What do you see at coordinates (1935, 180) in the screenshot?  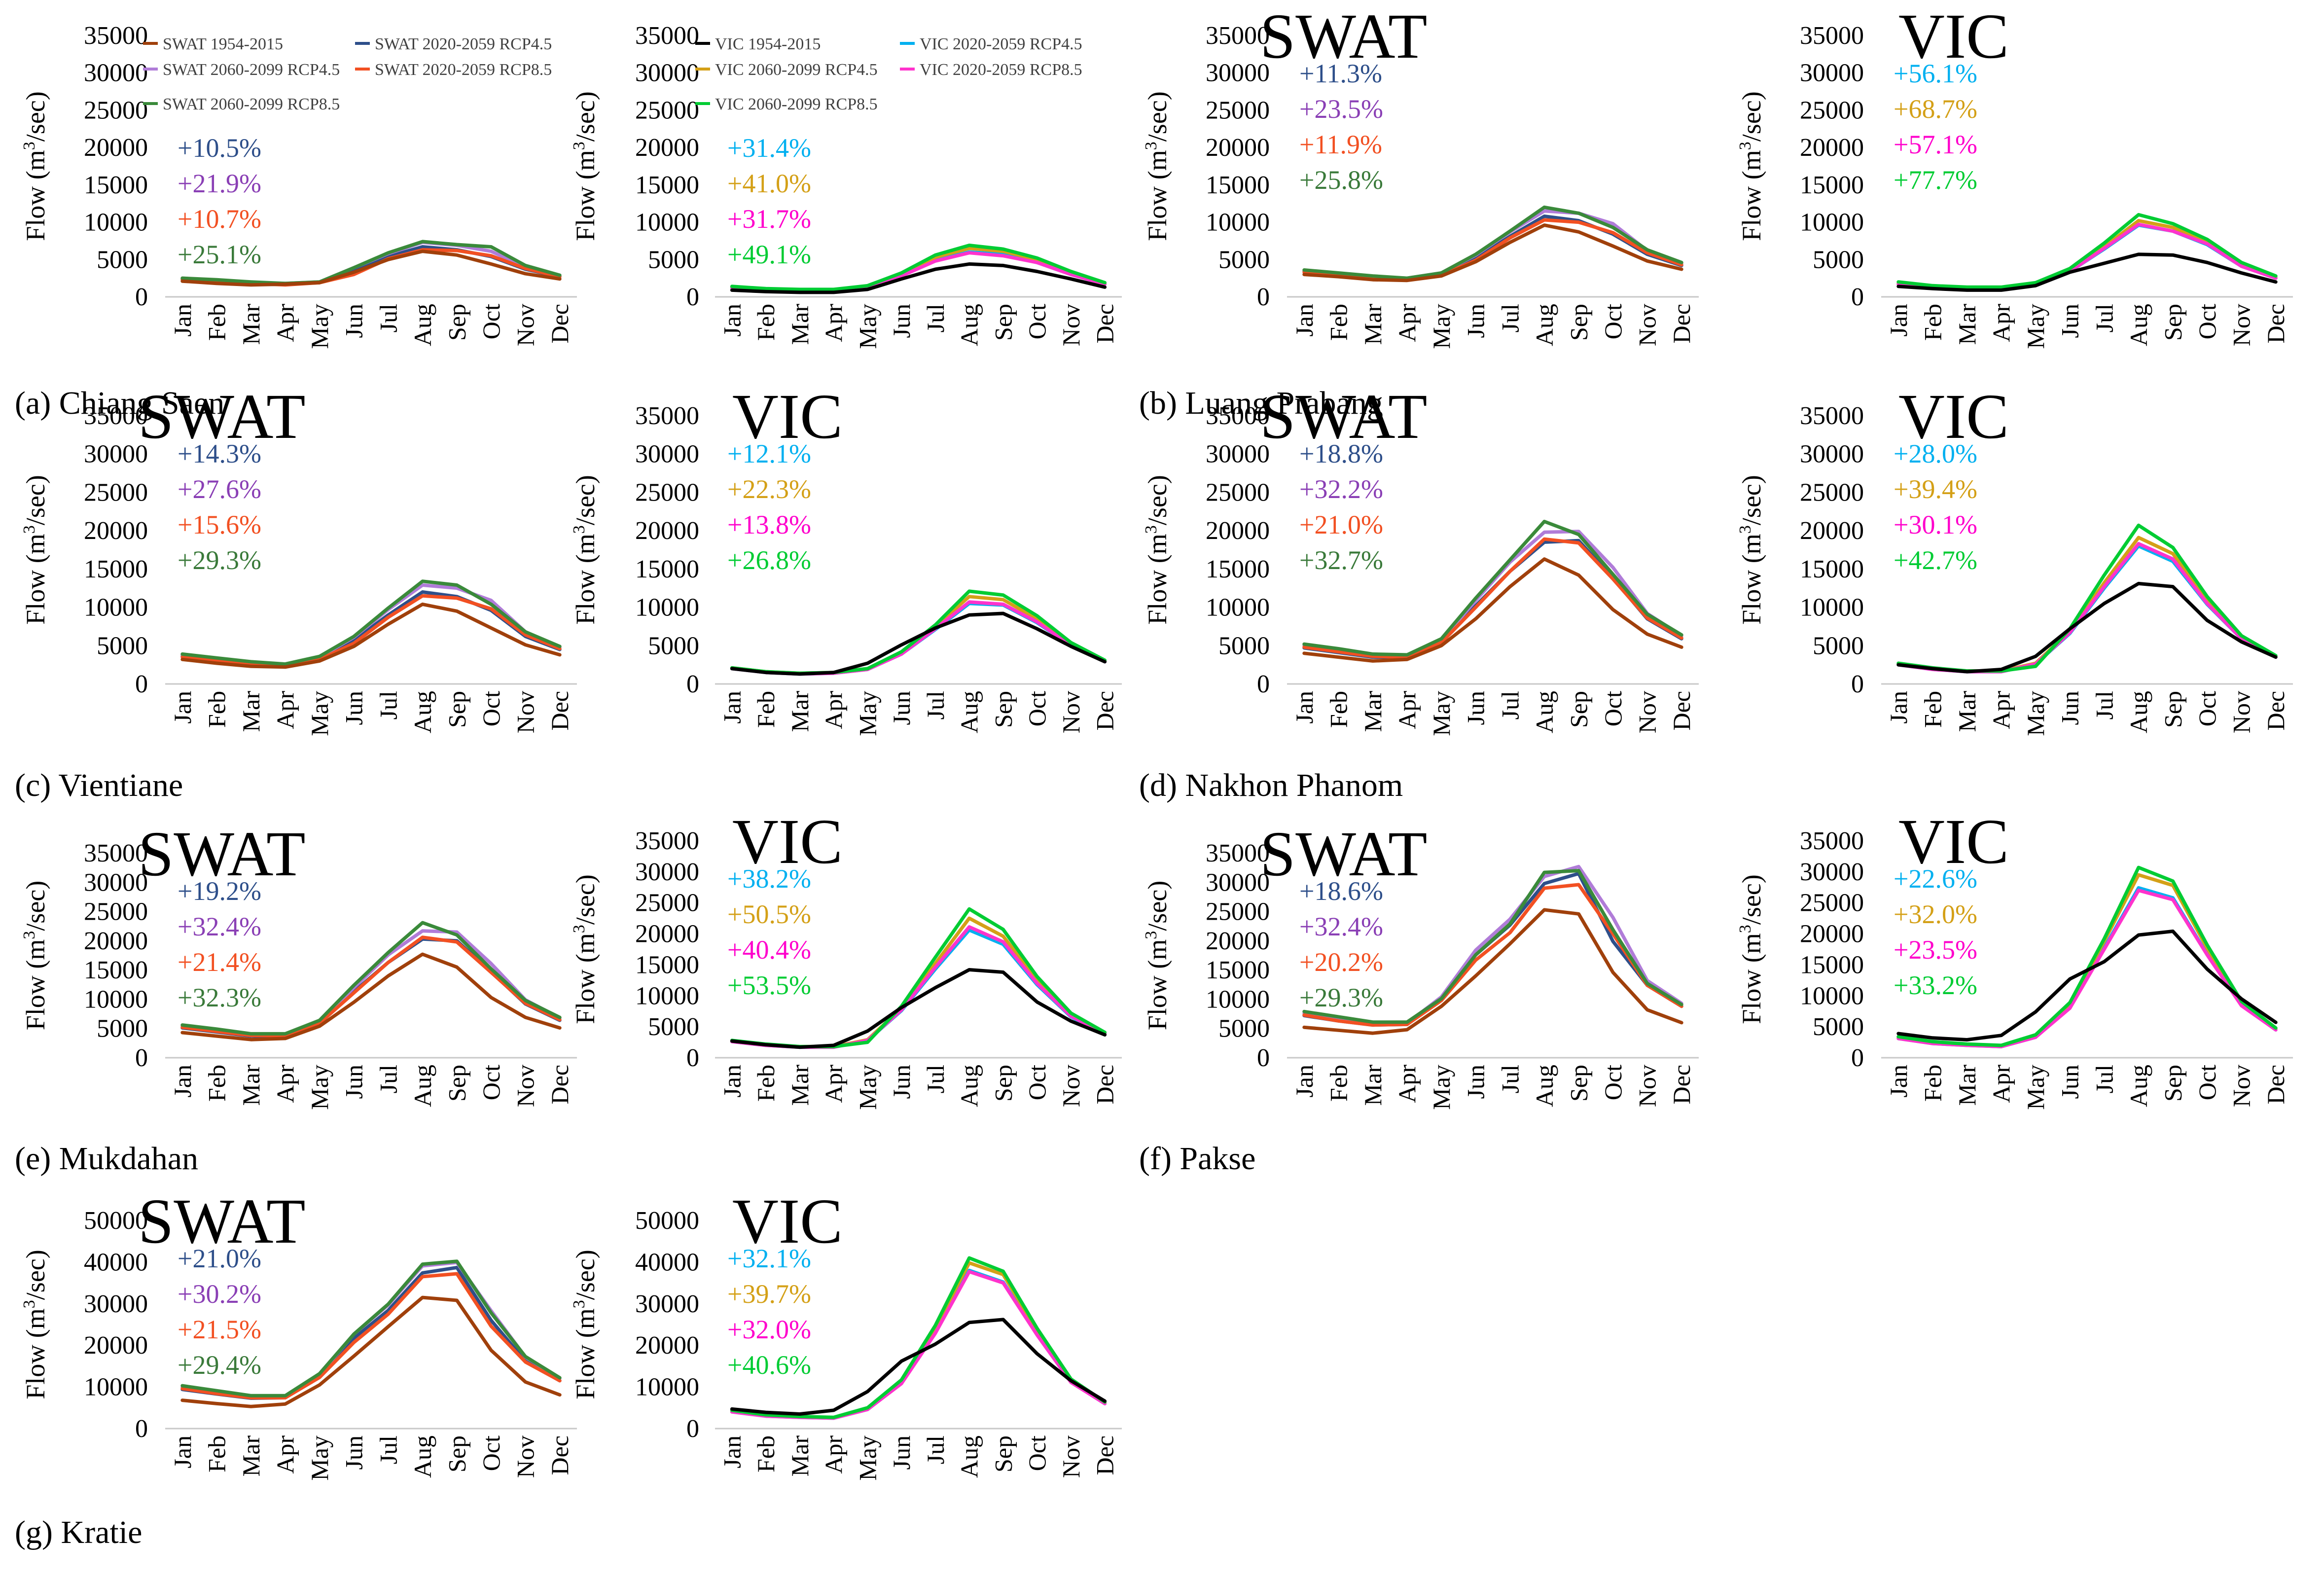 I see `percent-change-label: +77.7%` at bounding box center [1935, 180].